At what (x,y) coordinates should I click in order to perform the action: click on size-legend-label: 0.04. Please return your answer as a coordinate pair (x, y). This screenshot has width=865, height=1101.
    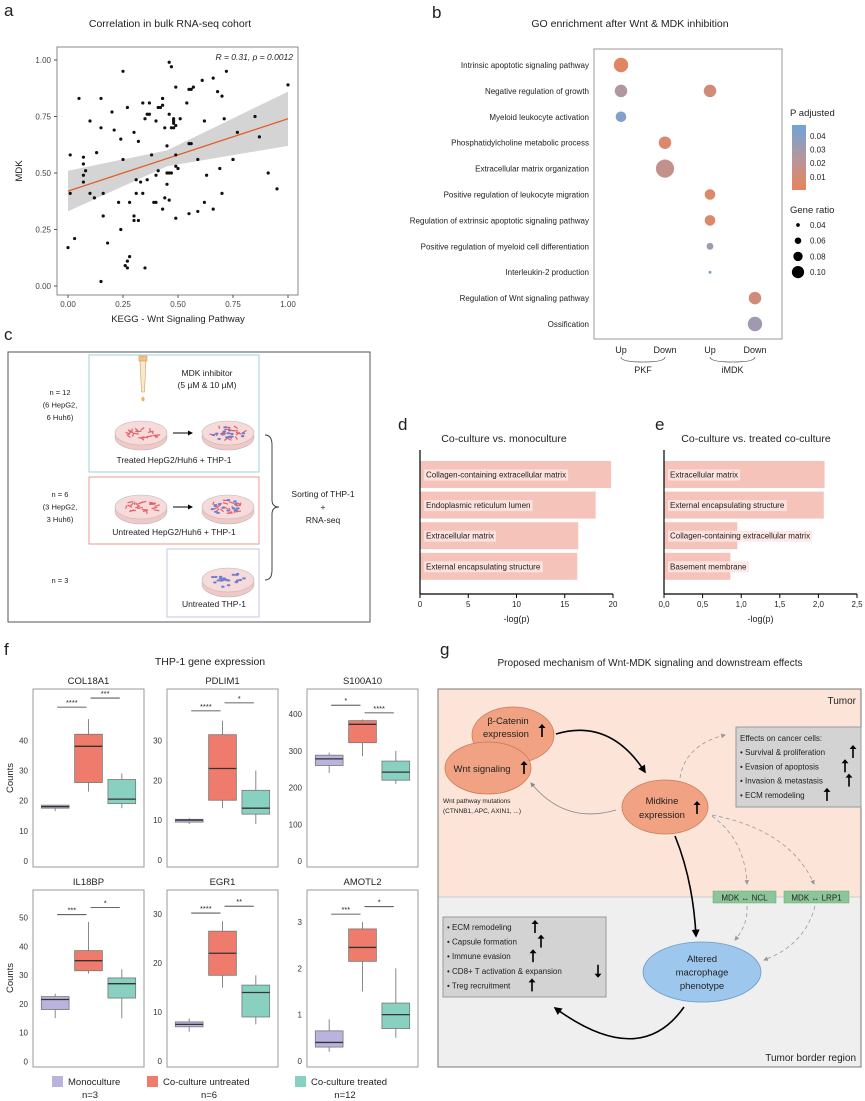
    Looking at the image, I should click on (818, 225).